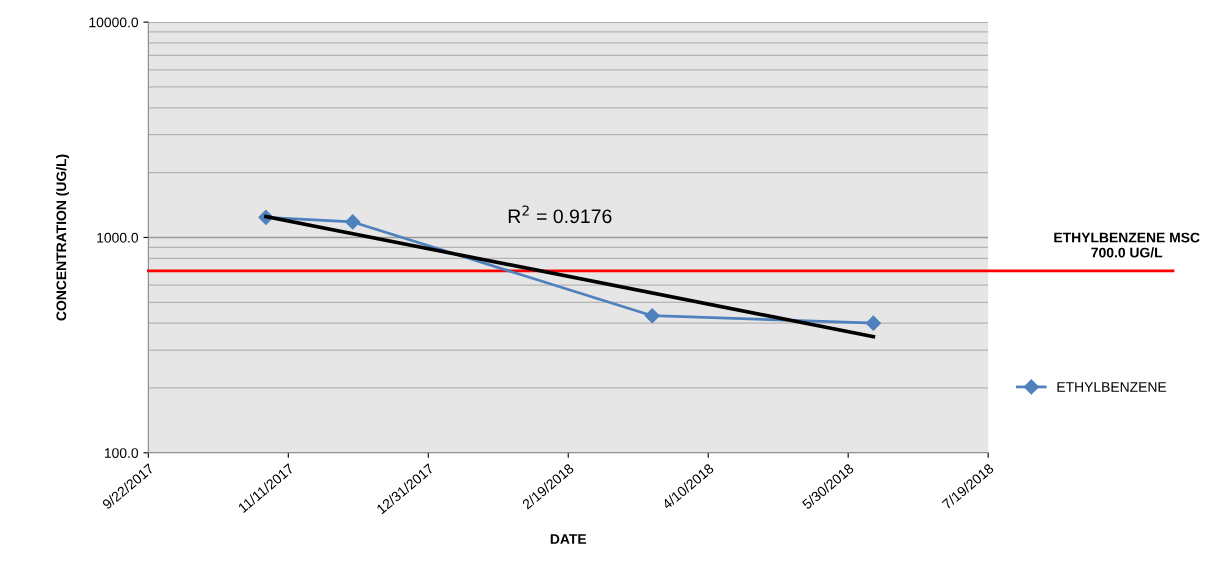 The height and width of the screenshot is (582, 1226). What do you see at coordinates (1112, 387) in the screenshot?
I see `legend-label: ETHYLBENZENE` at bounding box center [1112, 387].